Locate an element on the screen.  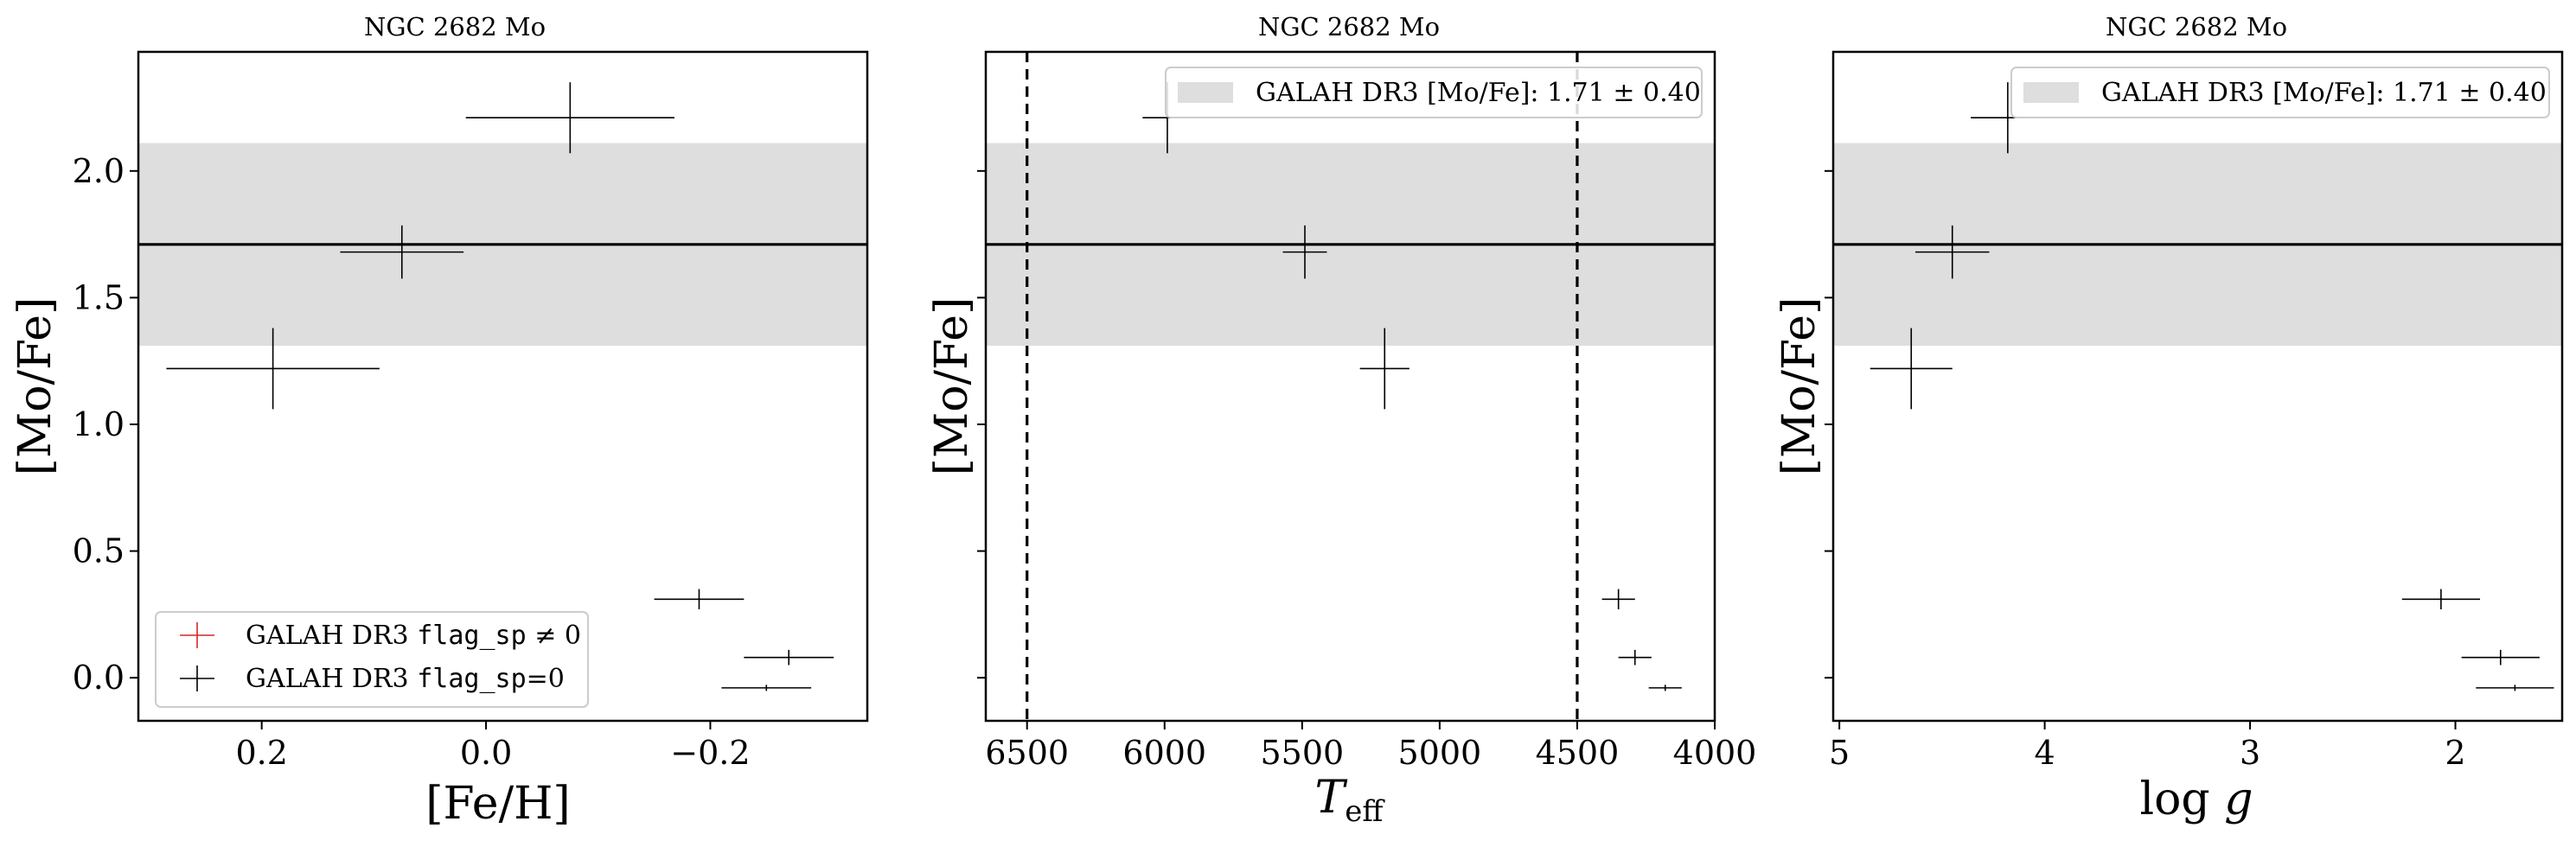
x-tick-label: 4500 is located at coordinates (1578, 753).